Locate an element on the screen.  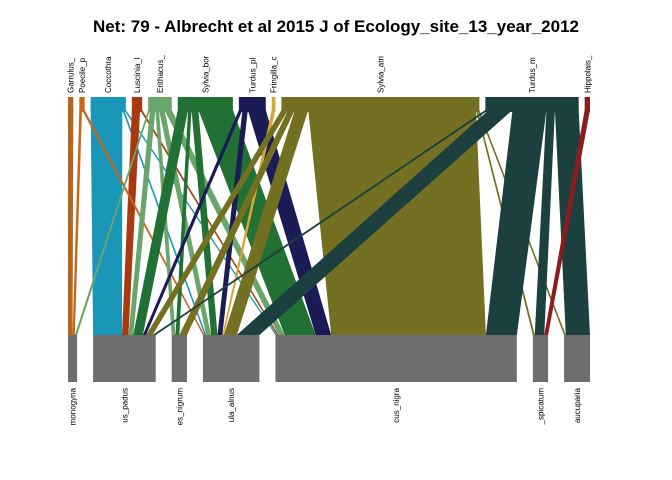
higher-box-poecile-p is located at coordinates (82, 104).